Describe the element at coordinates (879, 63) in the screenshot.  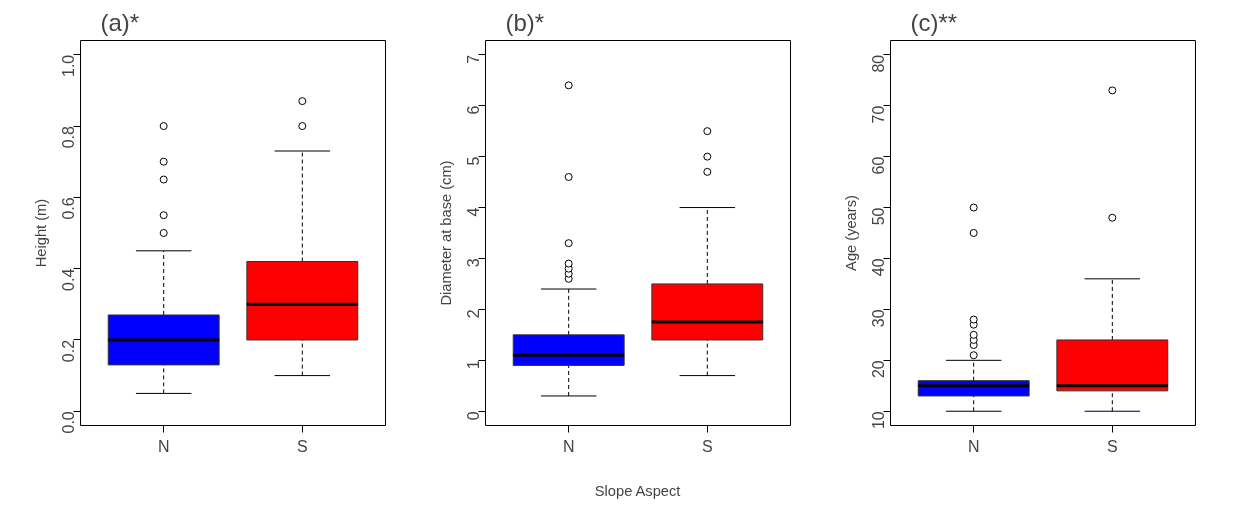
I see `y-tick-label: 80` at that location.